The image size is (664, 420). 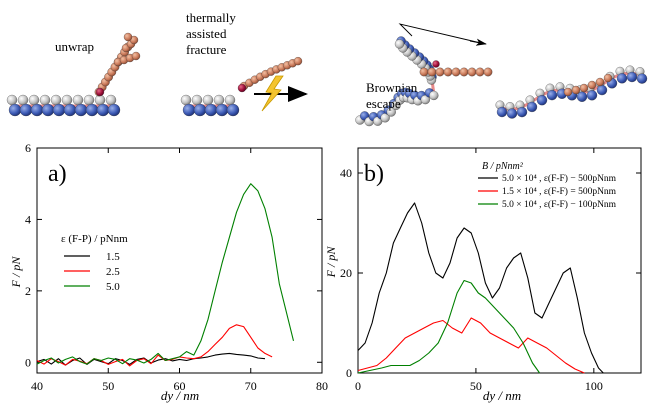 What do you see at coordinates (272, 93) in the screenshot?
I see `lightning-icon` at bounding box center [272, 93].